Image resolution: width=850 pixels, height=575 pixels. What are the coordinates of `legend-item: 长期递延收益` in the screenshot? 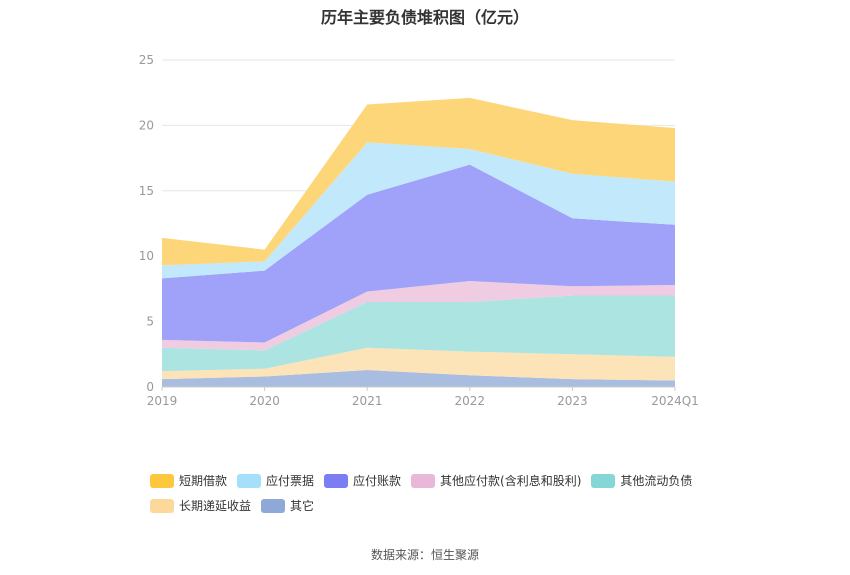 It's located at (200, 505).